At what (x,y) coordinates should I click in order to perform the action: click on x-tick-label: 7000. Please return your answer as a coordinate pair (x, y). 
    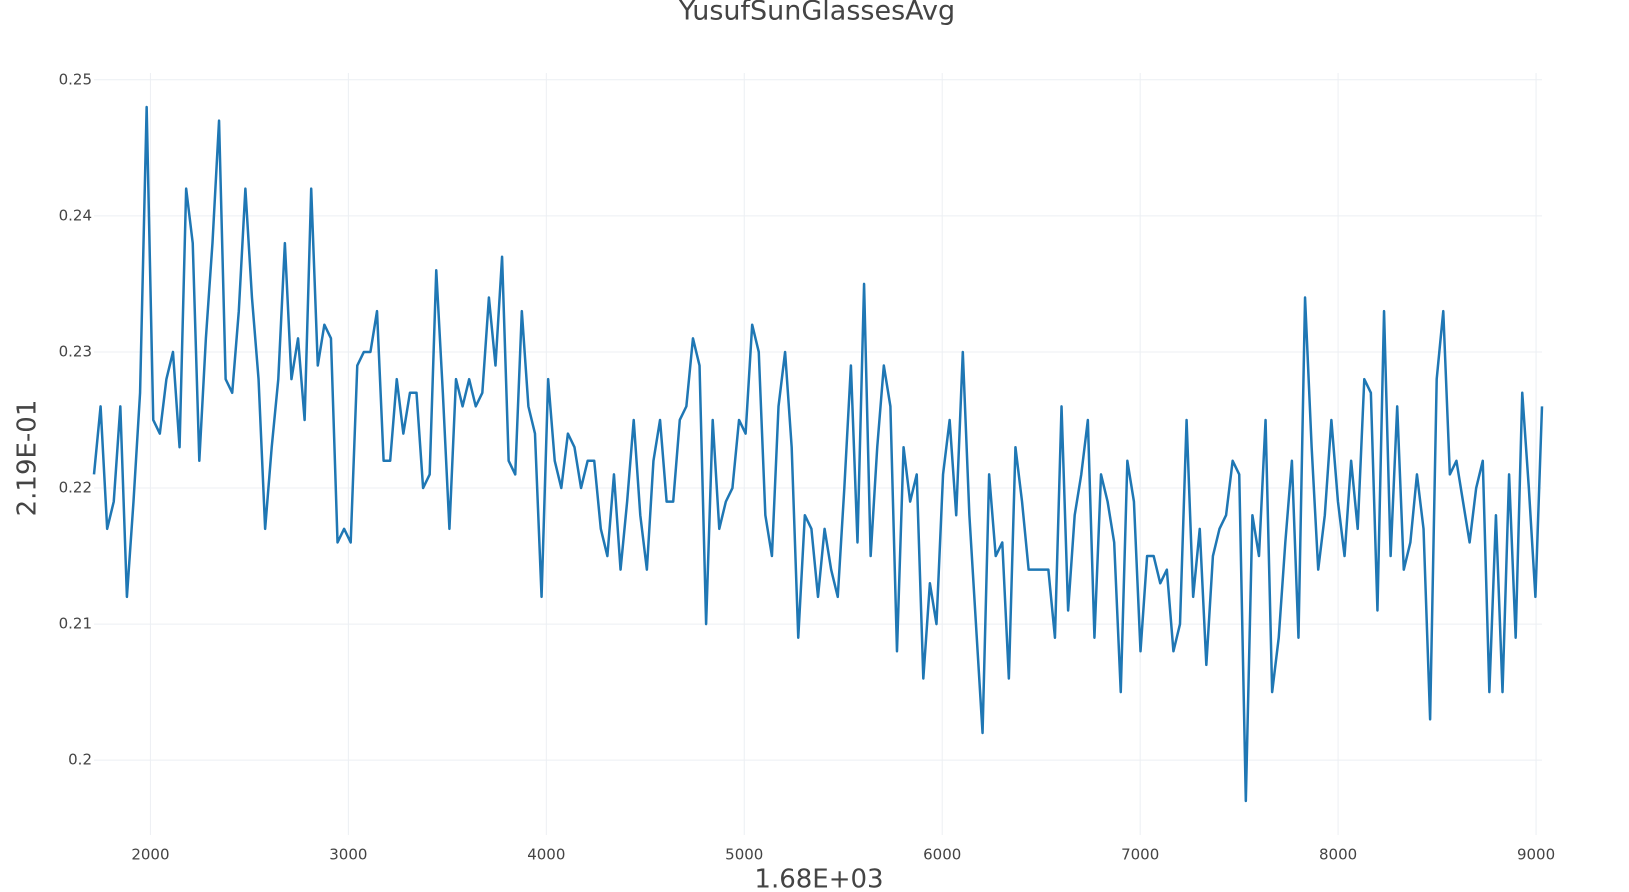
    Looking at the image, I should click on (1140, 855).